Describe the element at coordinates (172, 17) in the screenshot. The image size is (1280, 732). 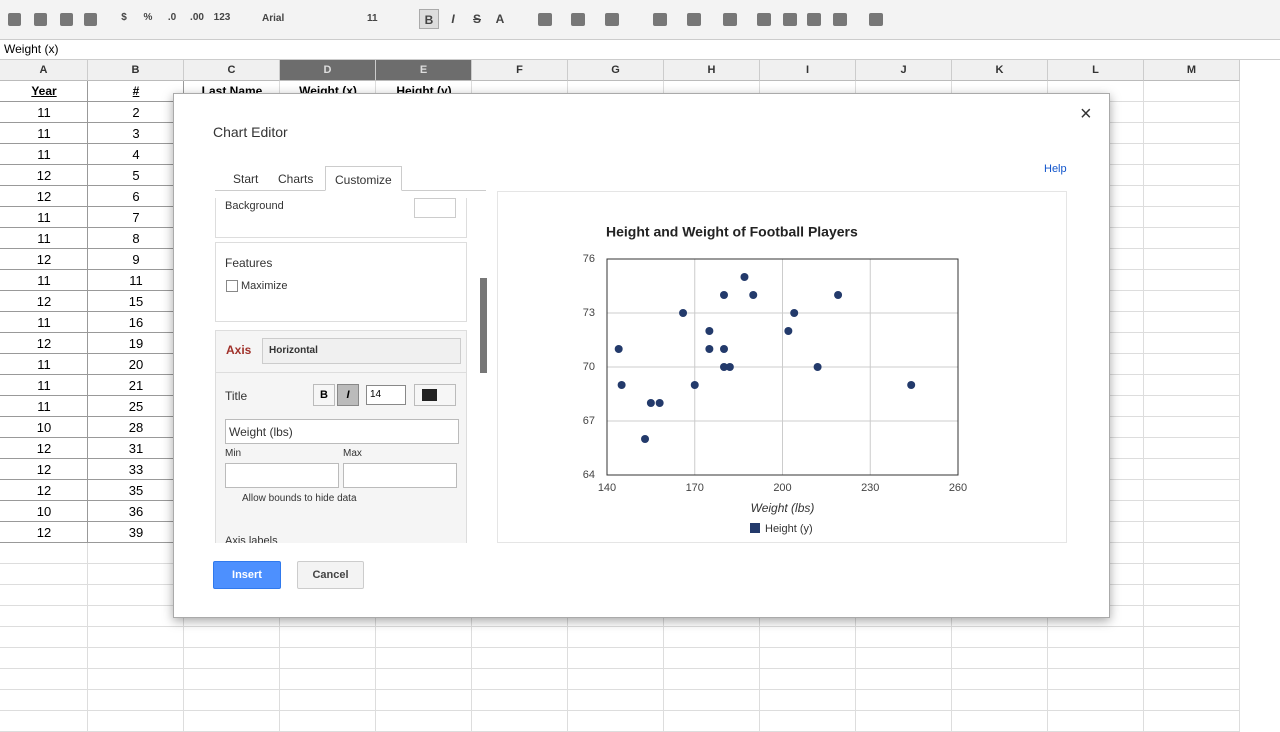
I see `format-button: .0` at that location.